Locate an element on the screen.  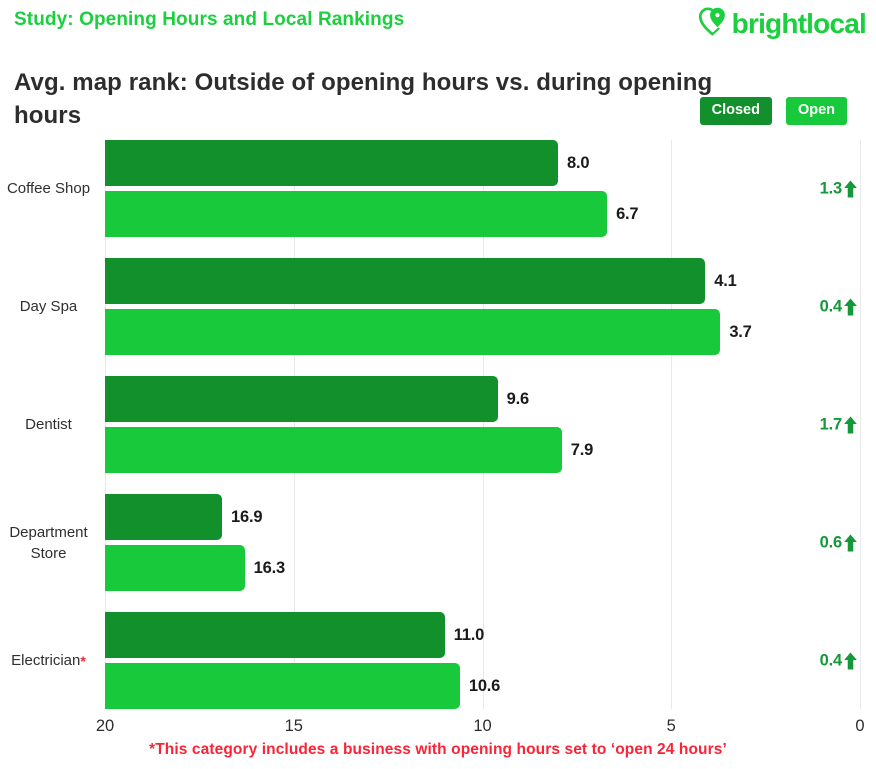
study-kicker: Study: Opening Hours and Local Rankings is located at coordinates (209, 19).